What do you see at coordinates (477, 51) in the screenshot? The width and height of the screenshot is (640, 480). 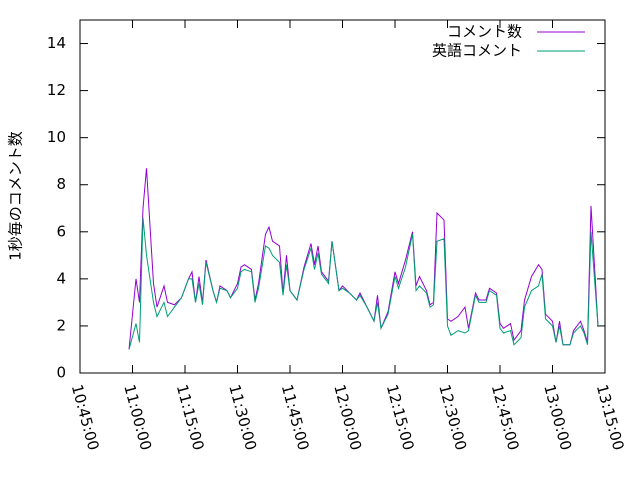 I see `legend-label: 英語コメント` at bounding box center [477, 51].